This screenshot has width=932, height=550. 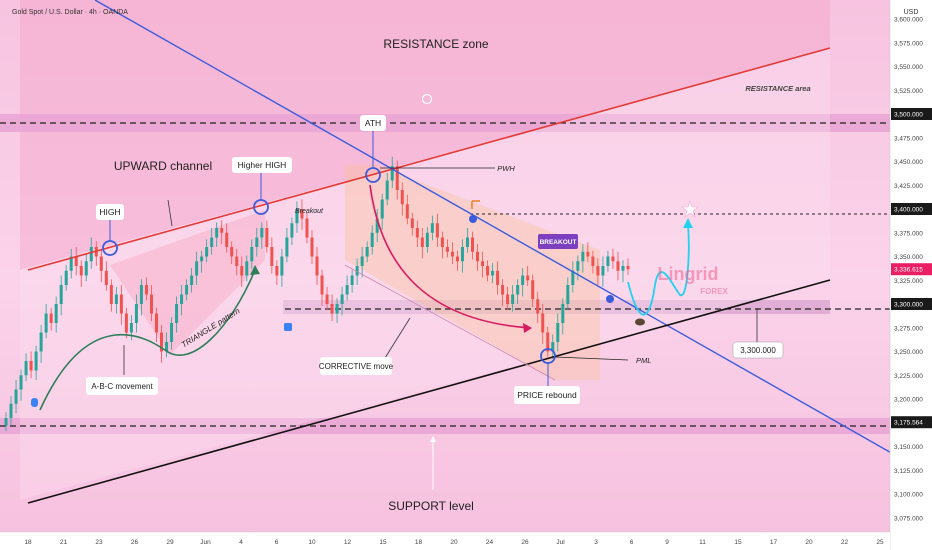 I want to click on x-tick-label: 15, so click(x=383, y=542).